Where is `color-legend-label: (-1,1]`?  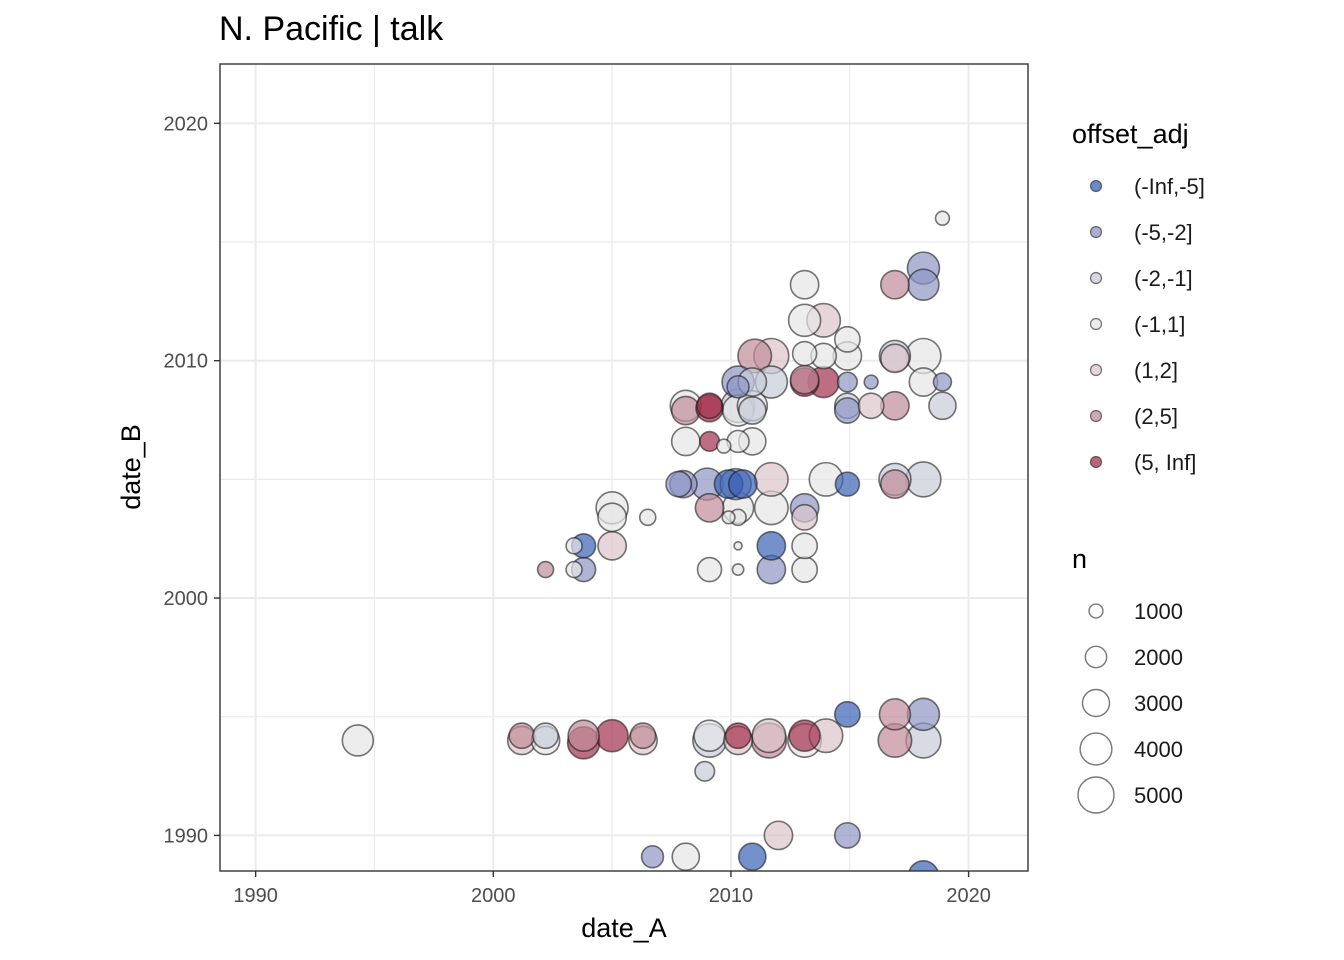 color-legend-label: (-1,1] is located at coordinates (1159, 324).